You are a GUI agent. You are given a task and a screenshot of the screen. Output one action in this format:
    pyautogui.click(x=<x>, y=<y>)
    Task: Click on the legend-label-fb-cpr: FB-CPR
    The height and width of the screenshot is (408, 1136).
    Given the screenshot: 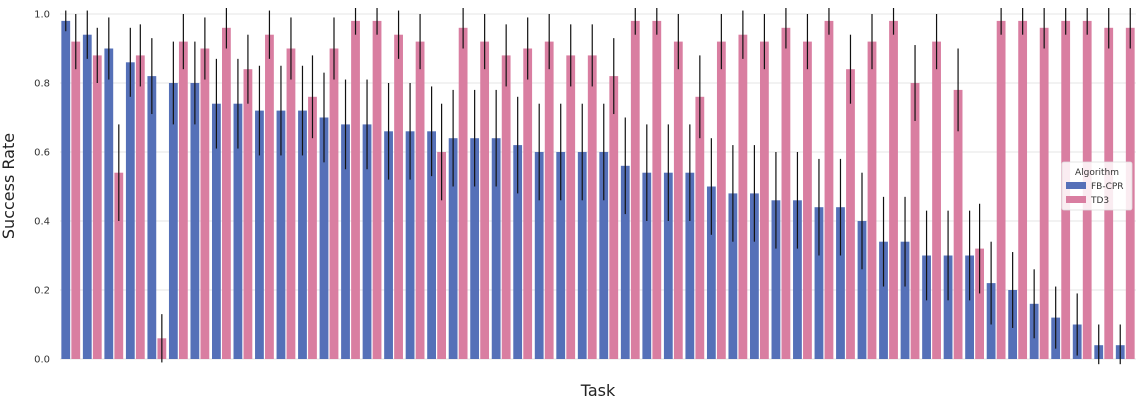 What is the action you would take?
    pyautogui.click(x=1107, y=187)
    